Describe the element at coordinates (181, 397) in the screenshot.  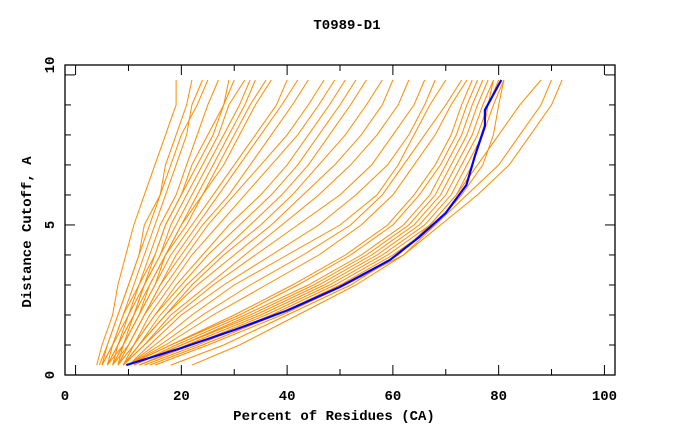
I see `x-tick-label: 20` at that location.